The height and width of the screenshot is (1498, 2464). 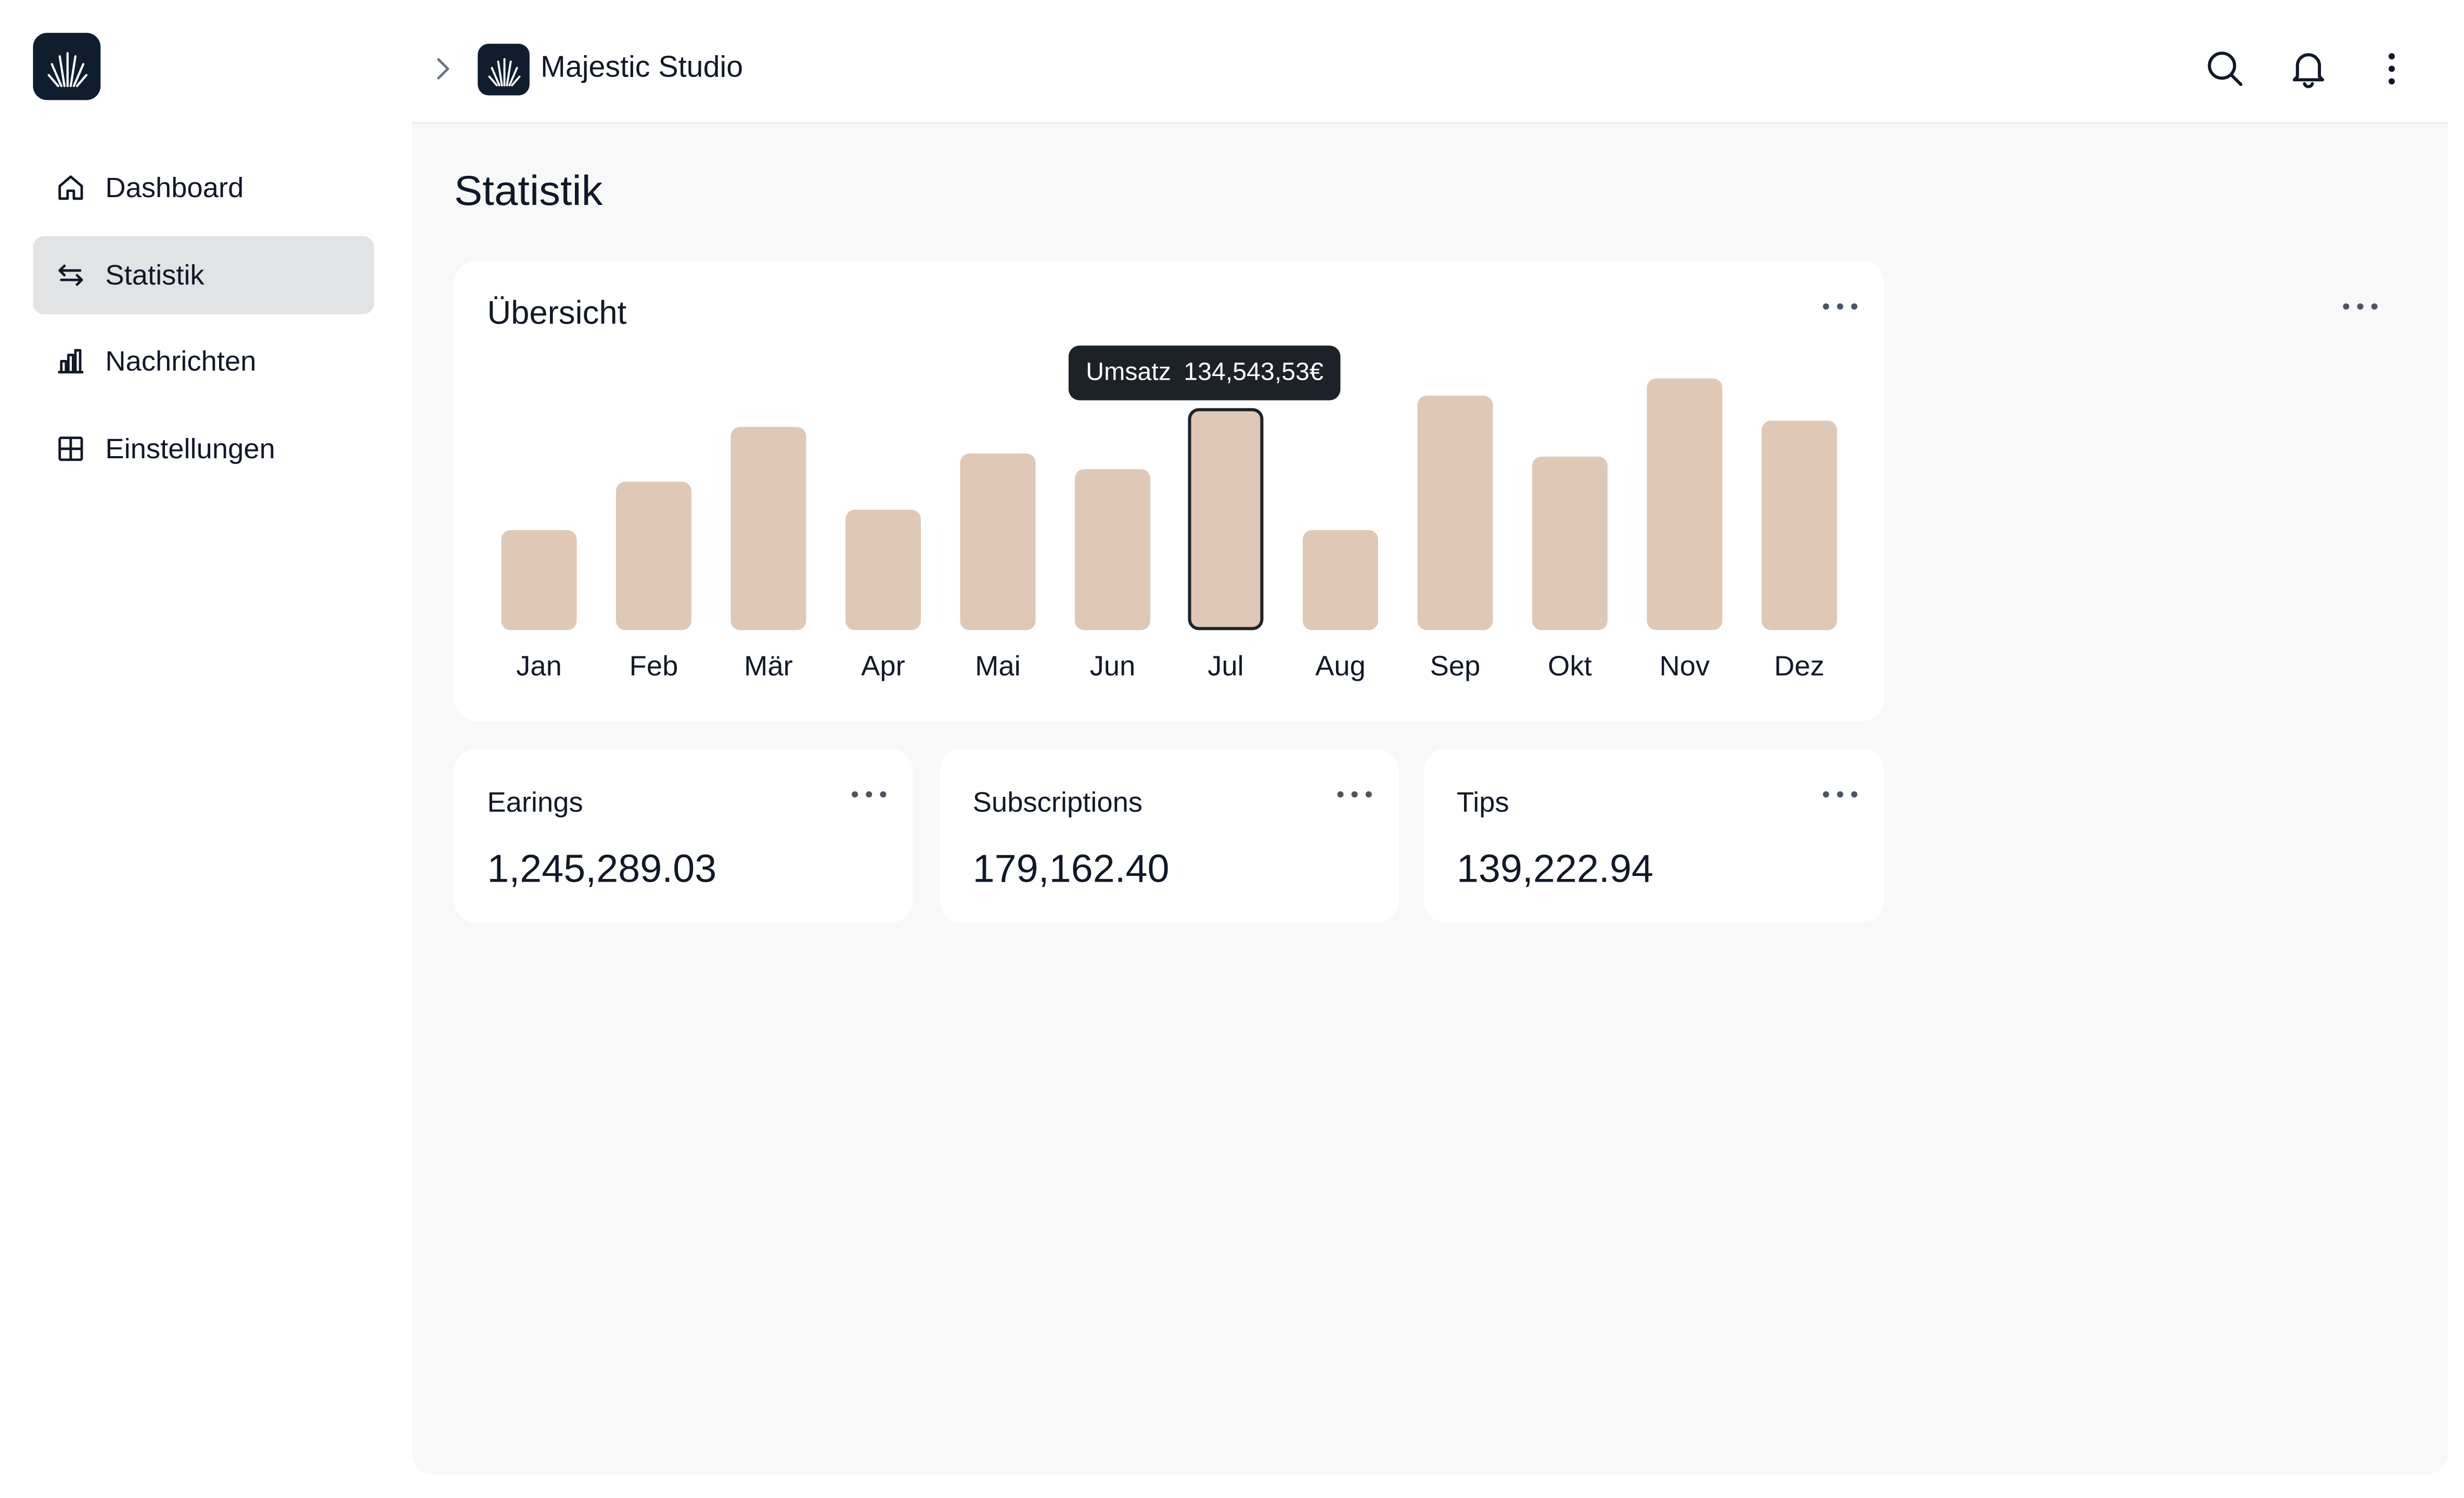 What do you see at coordinates (1799, 525) in the screenshot?
I see `chart-bar-dez` at bounding box center [1799, 525].